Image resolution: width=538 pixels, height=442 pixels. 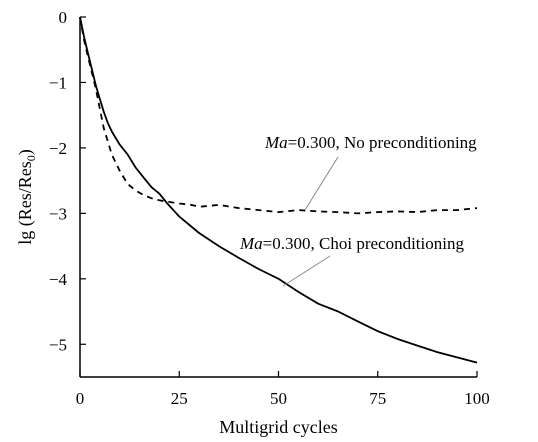 I want to click on y-tick-label: −5, so click(x=58, y=344).